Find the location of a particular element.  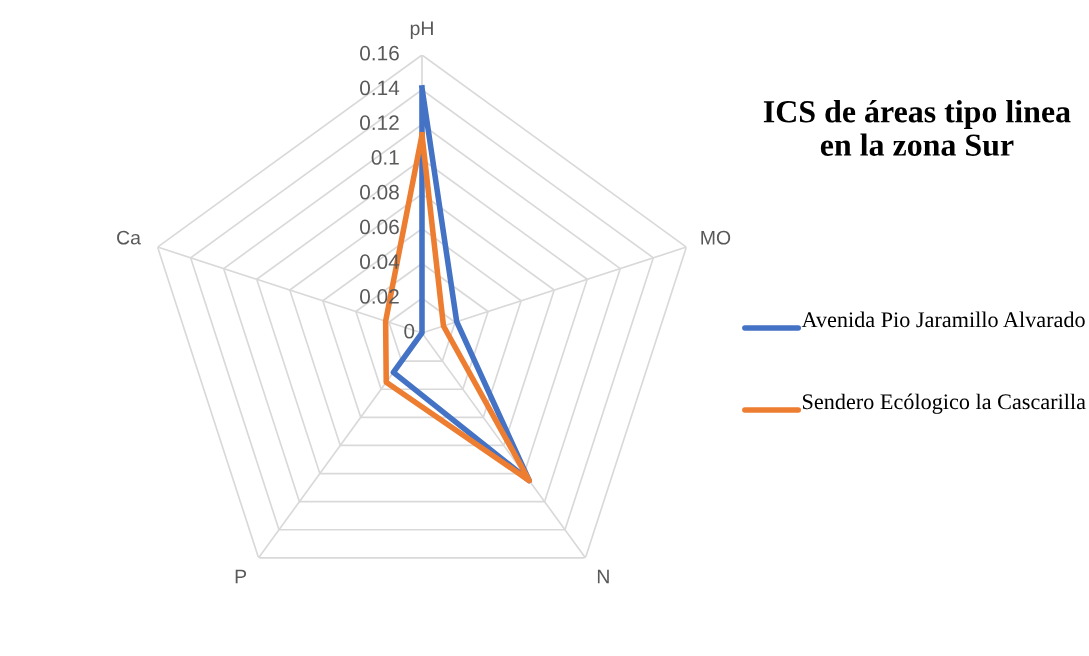

legend-label: Avenida Pio Jaramillo Alvarado is located at coordinates (943, 319).